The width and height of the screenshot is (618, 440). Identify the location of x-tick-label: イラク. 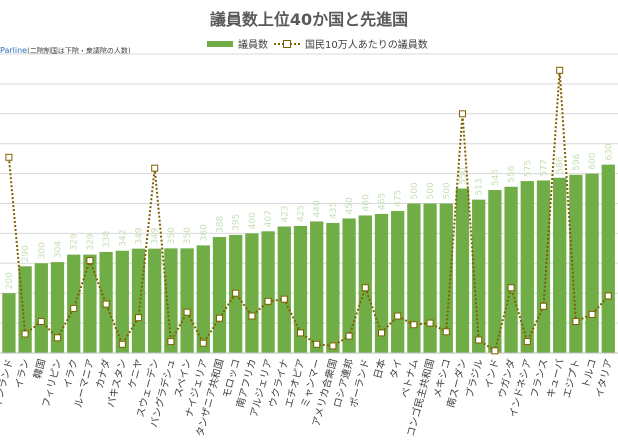
(70, 374).